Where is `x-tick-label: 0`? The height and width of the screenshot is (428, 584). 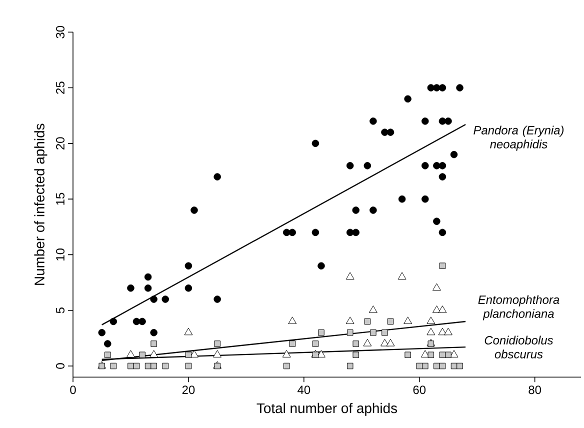
x-tick-label: 0 is located at coordinates (73, 390).